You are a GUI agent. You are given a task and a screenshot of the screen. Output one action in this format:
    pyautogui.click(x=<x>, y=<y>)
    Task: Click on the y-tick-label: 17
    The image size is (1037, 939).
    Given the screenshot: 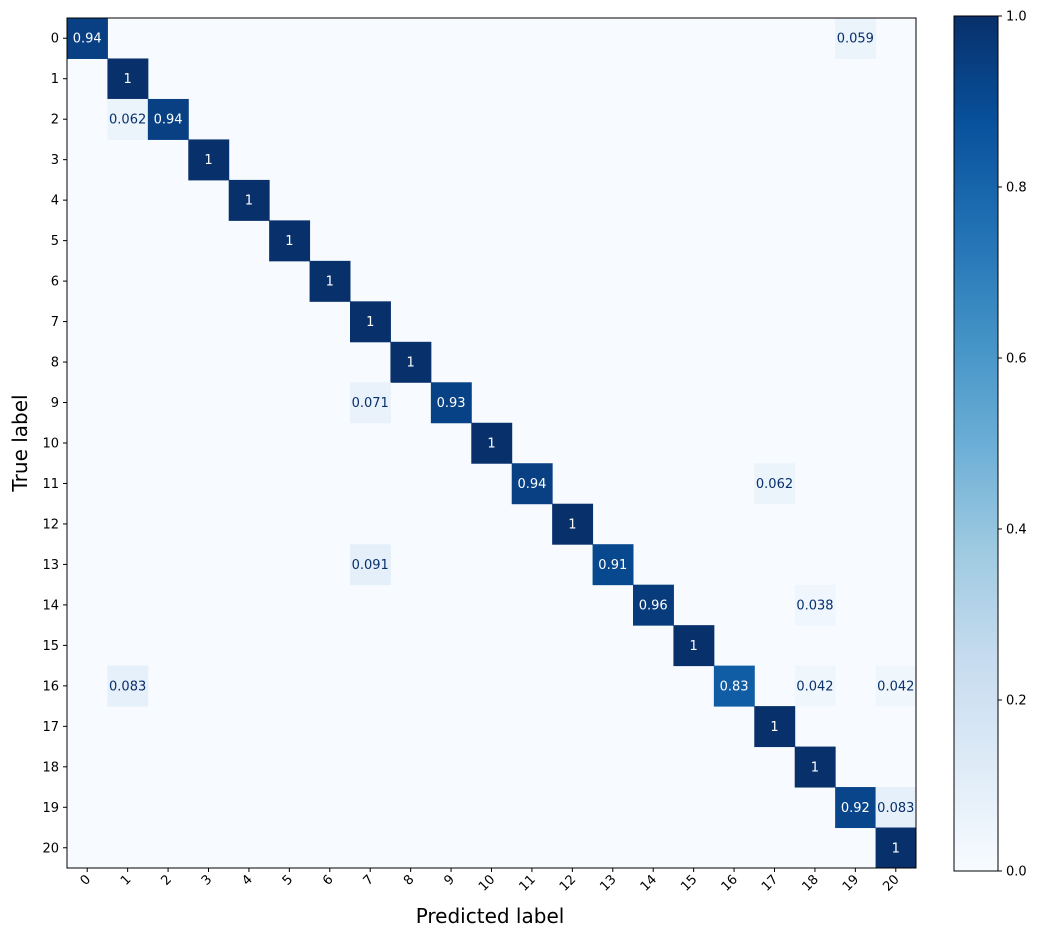 What is the action you would take?
    pyautogui.click(x=50, y=727)
    